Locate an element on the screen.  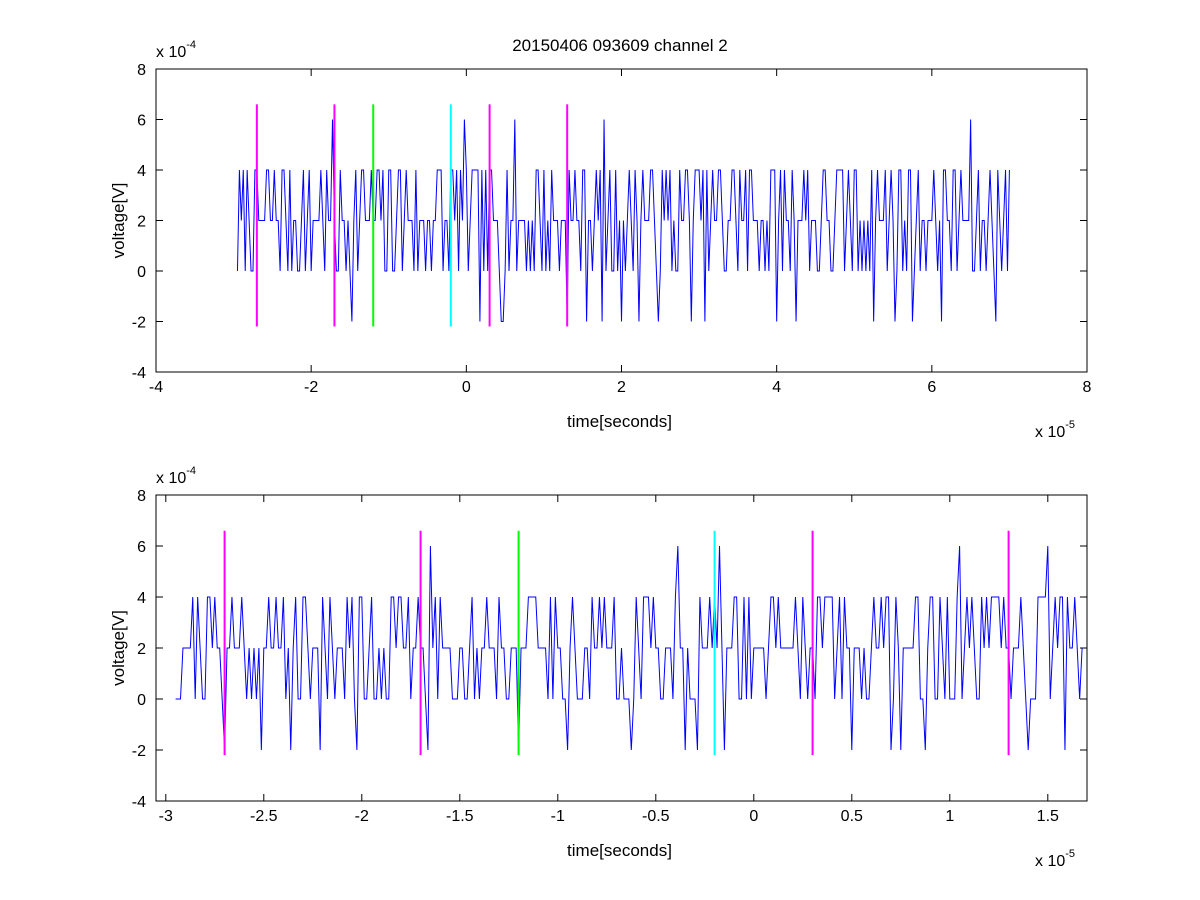
y-exponent-bottom: x 10-4 is located at coordinates (176, 476).